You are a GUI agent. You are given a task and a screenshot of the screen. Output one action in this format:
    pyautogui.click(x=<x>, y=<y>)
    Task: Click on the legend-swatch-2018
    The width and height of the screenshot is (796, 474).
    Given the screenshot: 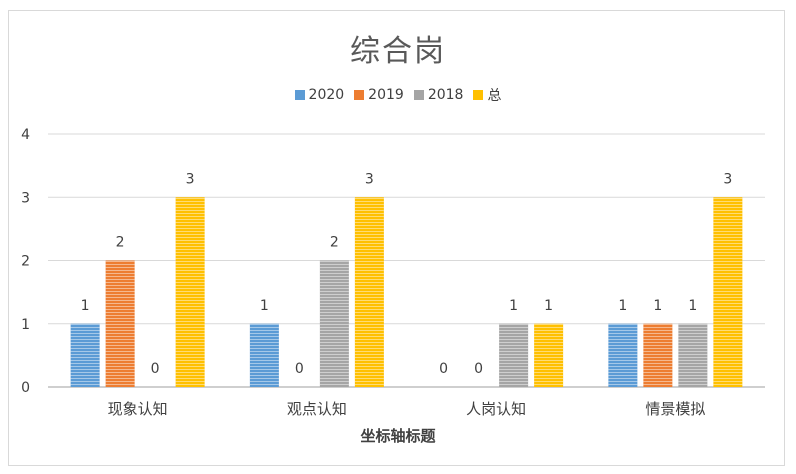 What is the action you would take?
    pyautogui.click(x=418, y=95)
    